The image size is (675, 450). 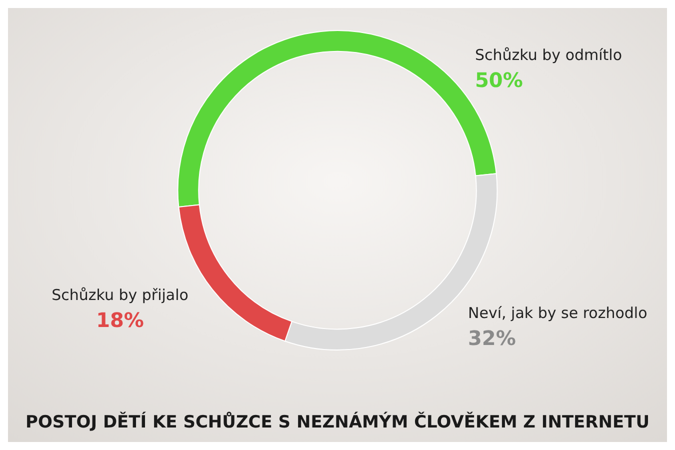 I want to click on data-label: 50%, so click(x=499, y=80).